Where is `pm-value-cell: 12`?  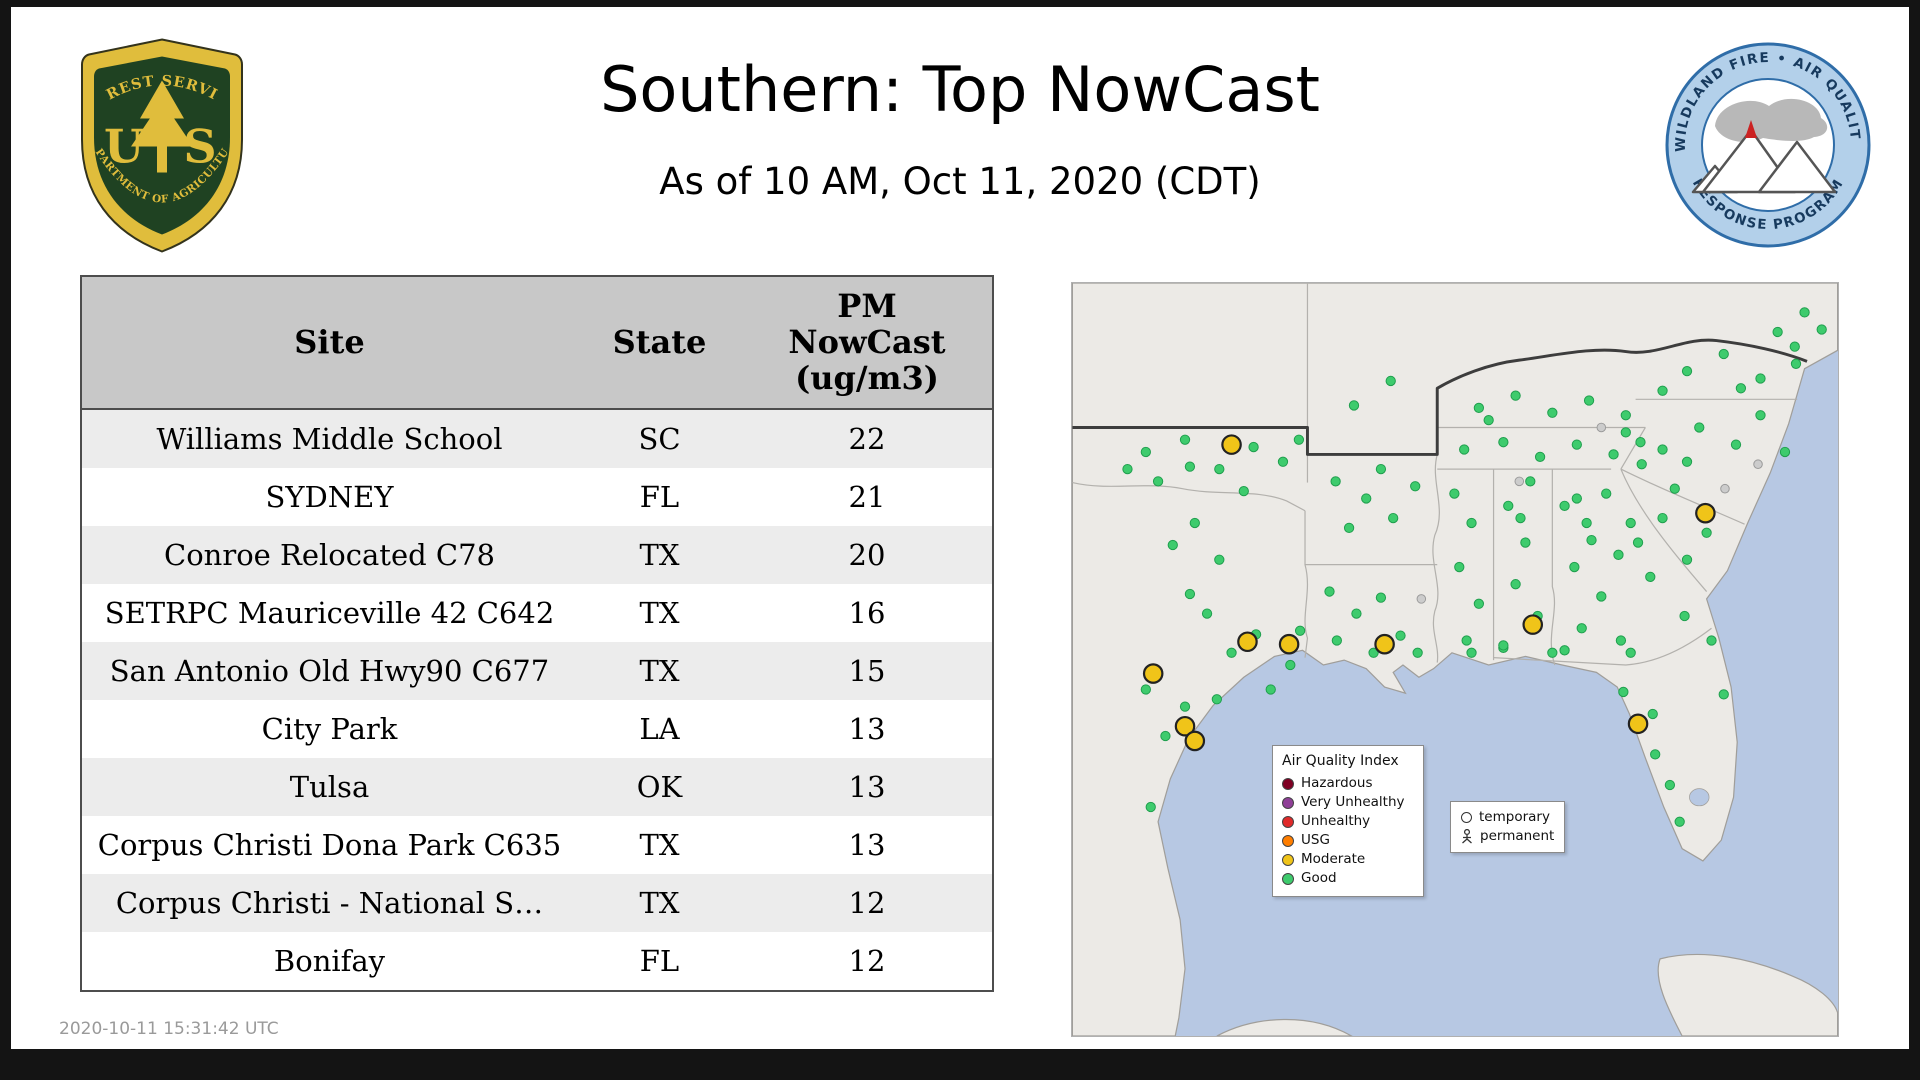 pm-value-cell: 12 is located at coordinates (867, 961).